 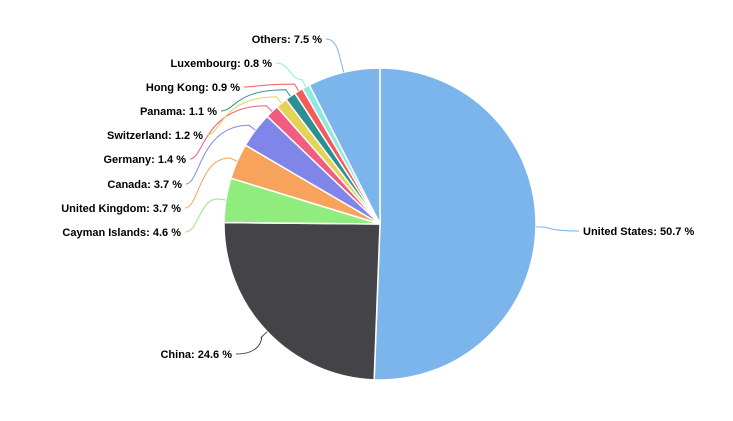 I want to click on connector-germany, so click(x=231, y=132).